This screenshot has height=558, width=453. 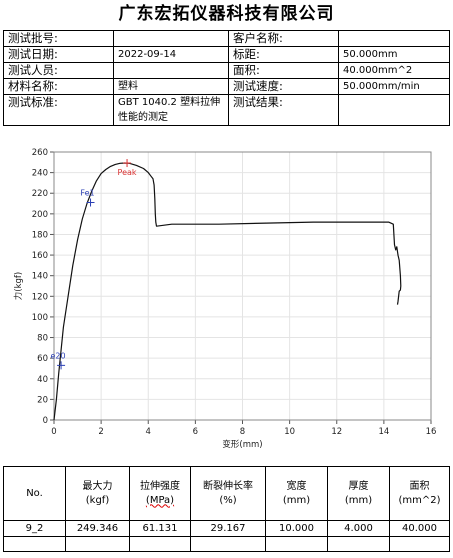 I want to click on y-tick-label: 100, so click(x=40, y=318).